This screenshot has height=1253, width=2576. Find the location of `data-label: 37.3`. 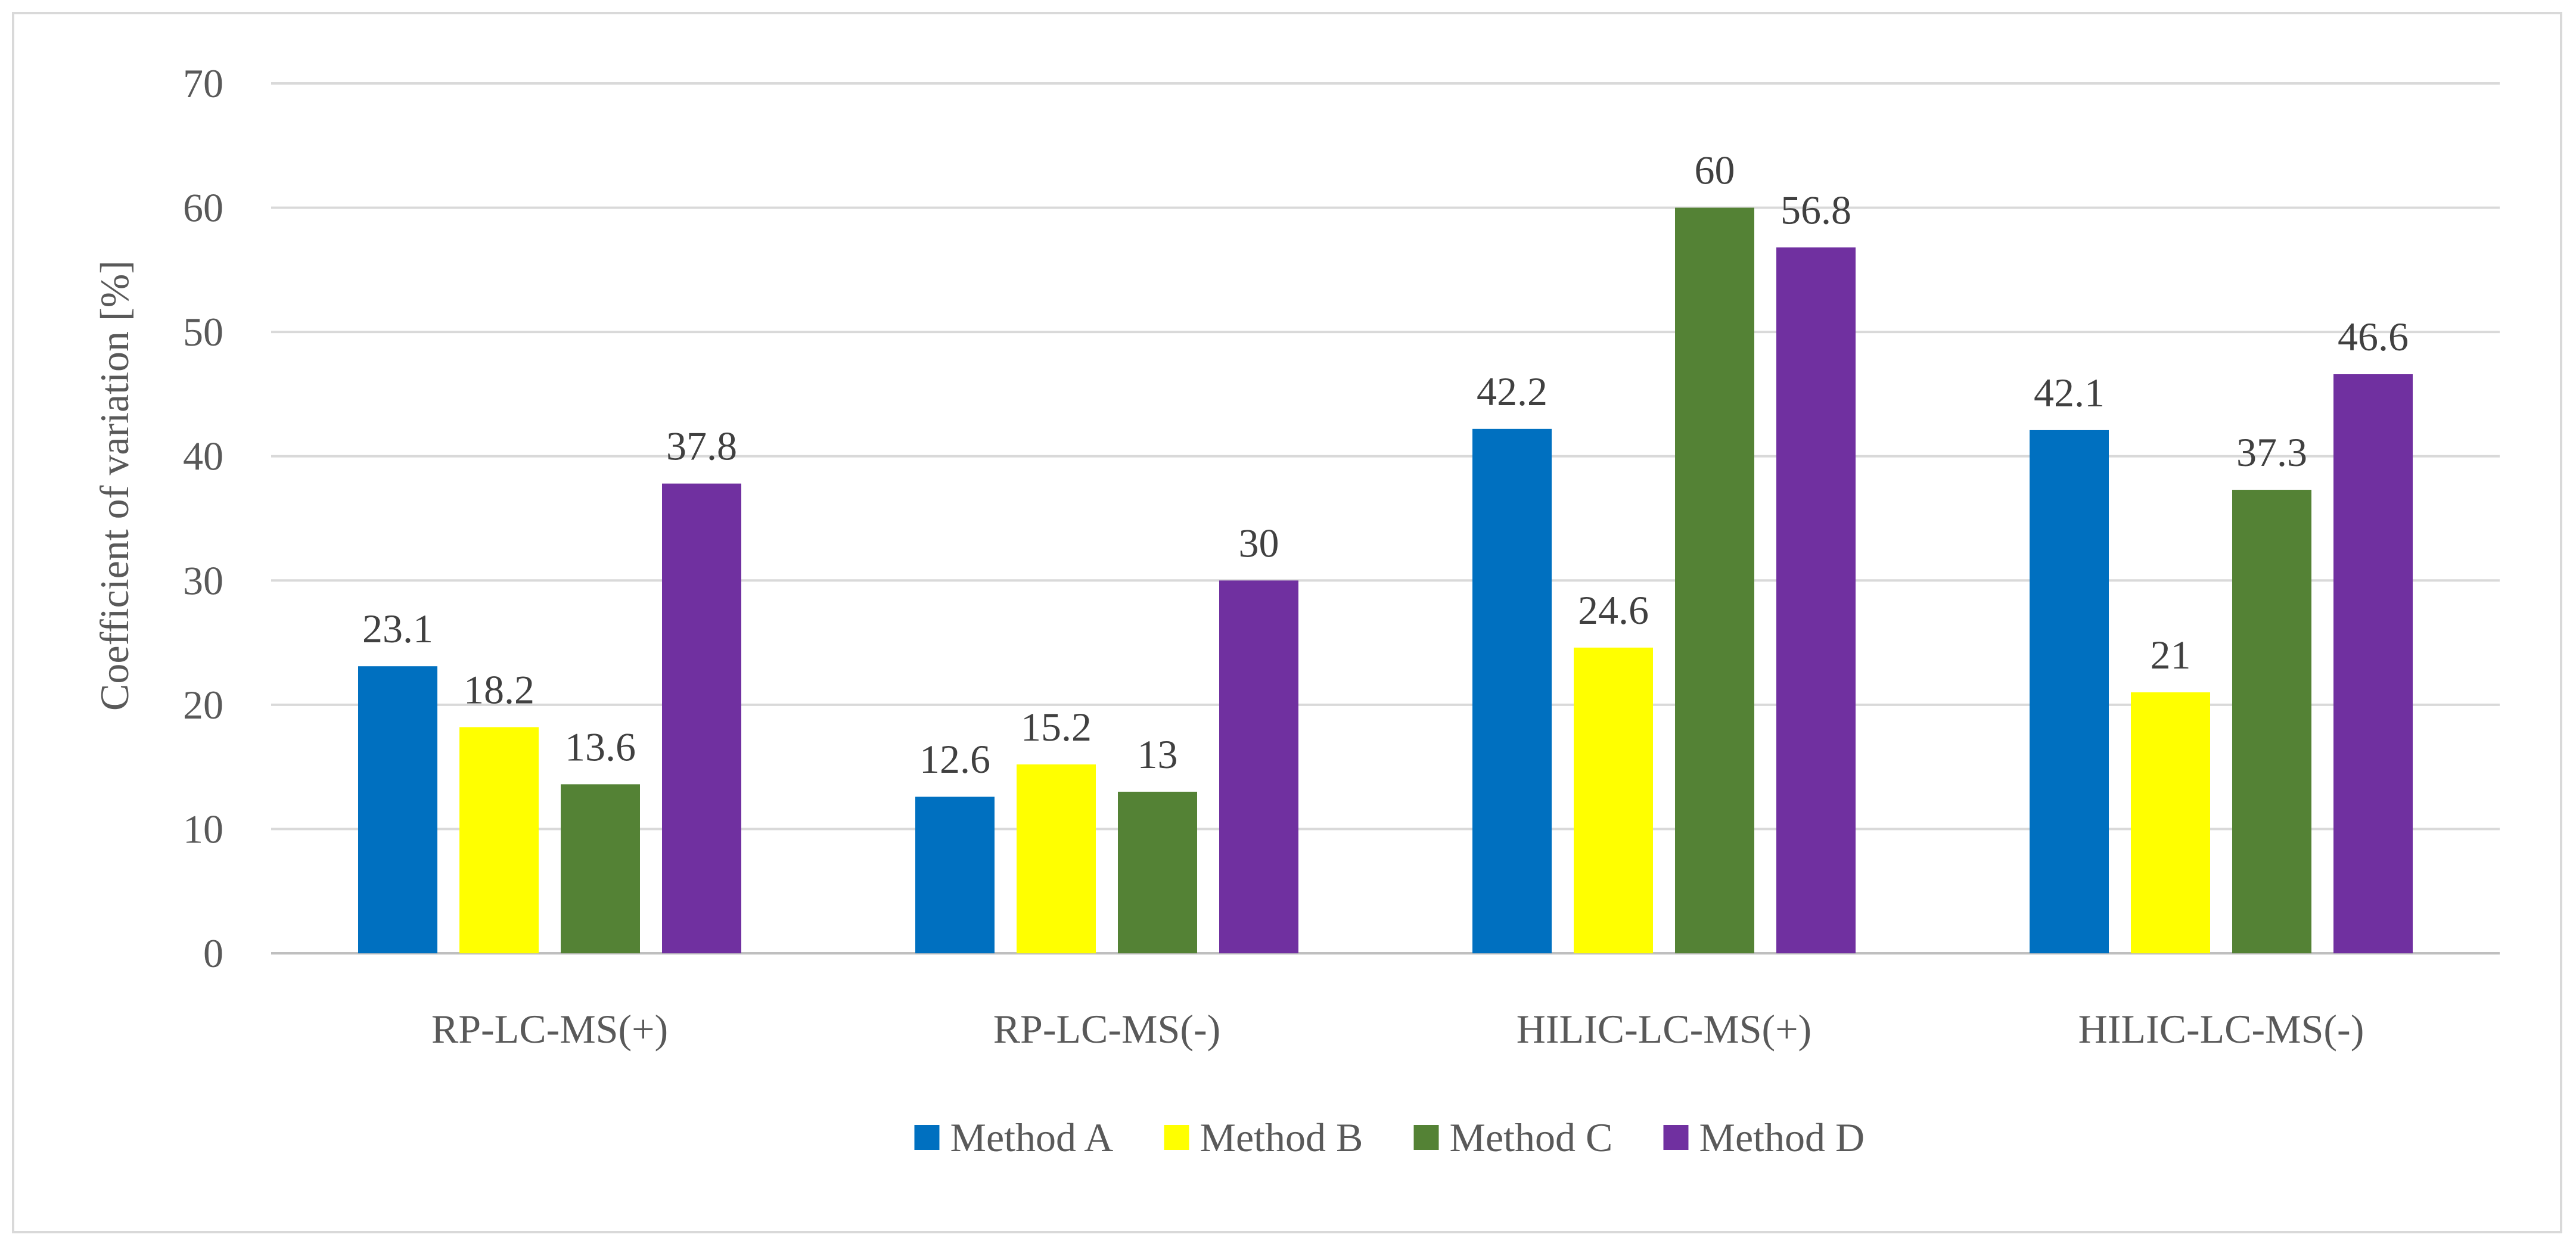

data-label: 37.3 is located at coordinates (2271, 452).